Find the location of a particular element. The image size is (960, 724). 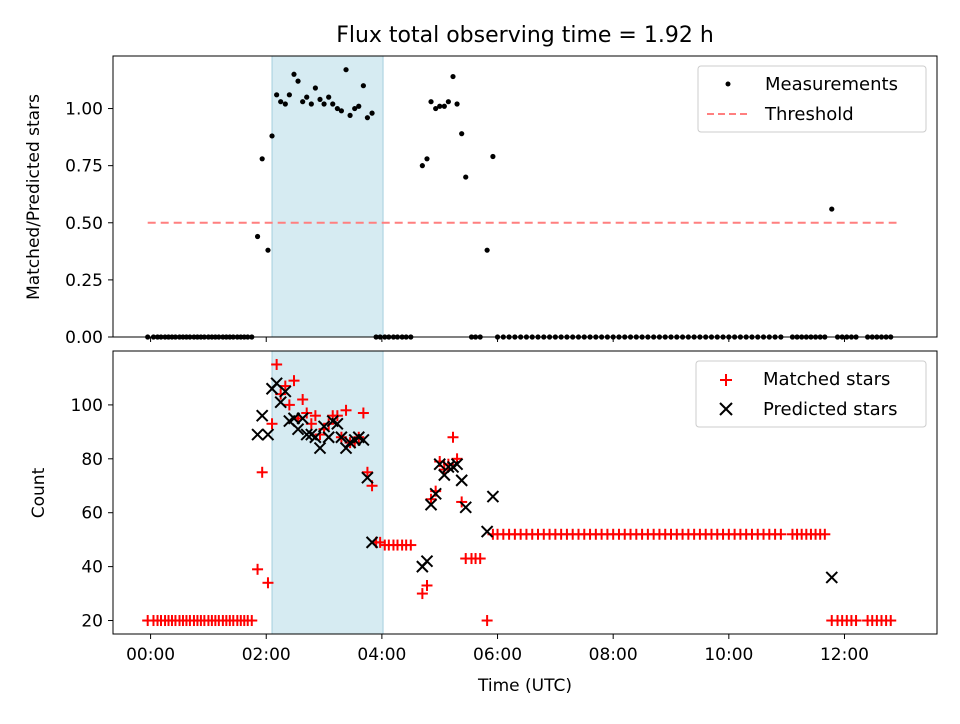

legend-predicted-marker is located at coordinates (726, 409).